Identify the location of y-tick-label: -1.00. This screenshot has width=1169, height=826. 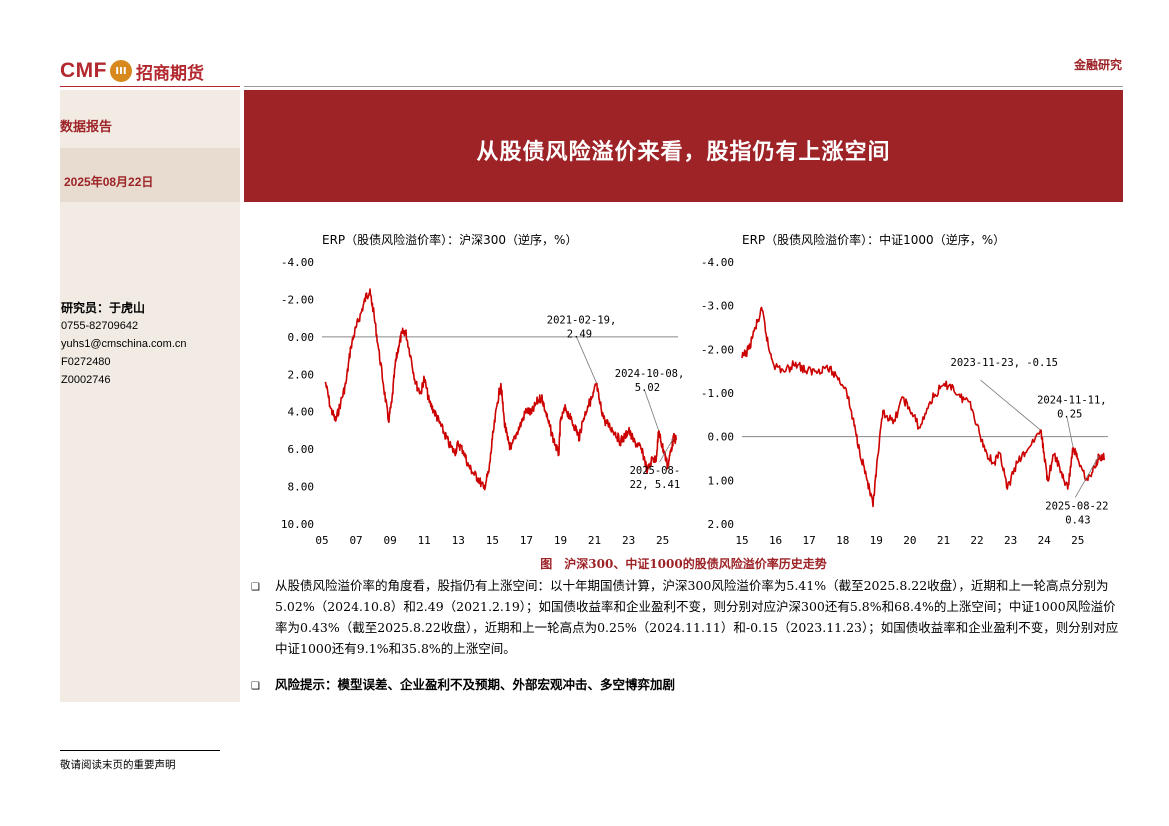
(717, 393).